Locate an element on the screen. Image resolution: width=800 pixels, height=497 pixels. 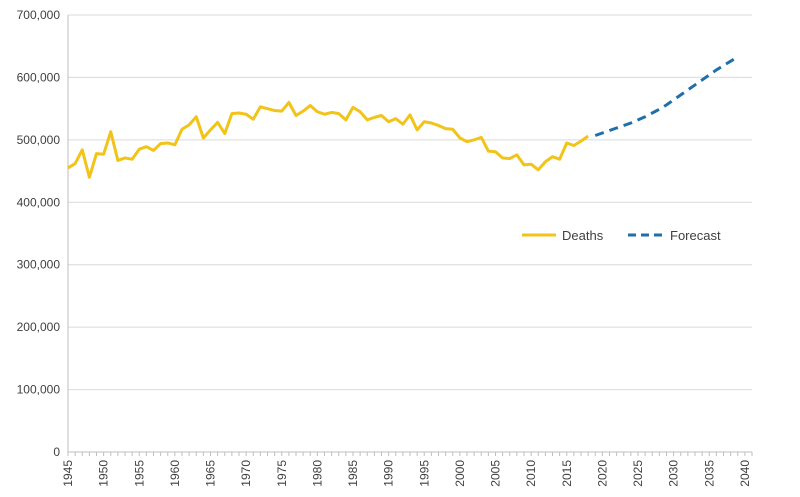
x-tick-label: 2035 is located at coordinates (709, 473).